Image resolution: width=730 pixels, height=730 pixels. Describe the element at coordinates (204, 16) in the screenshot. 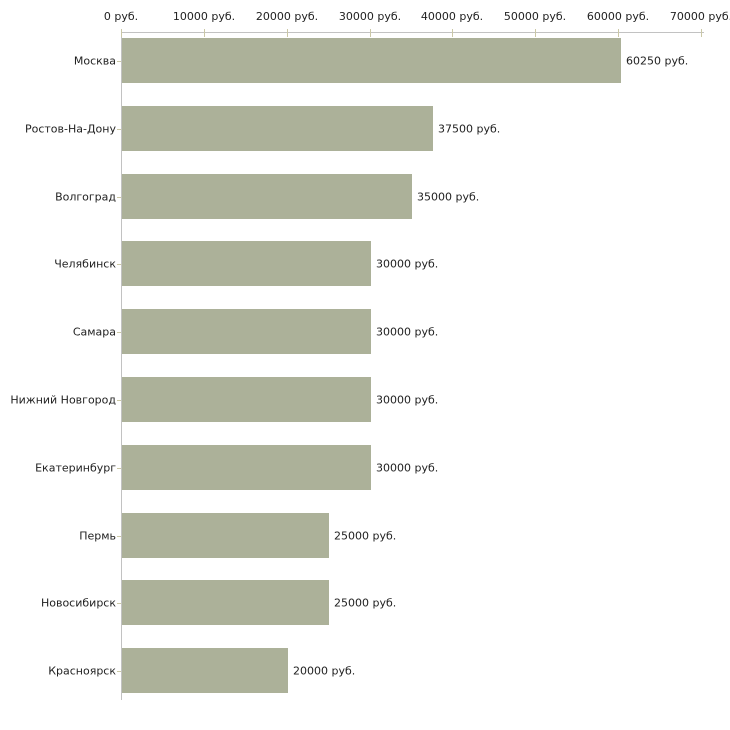

I see `x-axis-tick-label: 10000 руб.` at that location.